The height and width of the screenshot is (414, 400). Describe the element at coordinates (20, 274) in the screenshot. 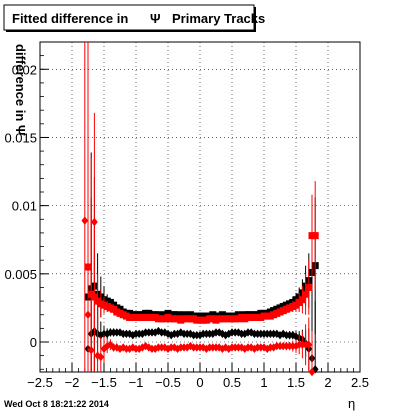

I see `y-tick-label: 0.005` at that location.